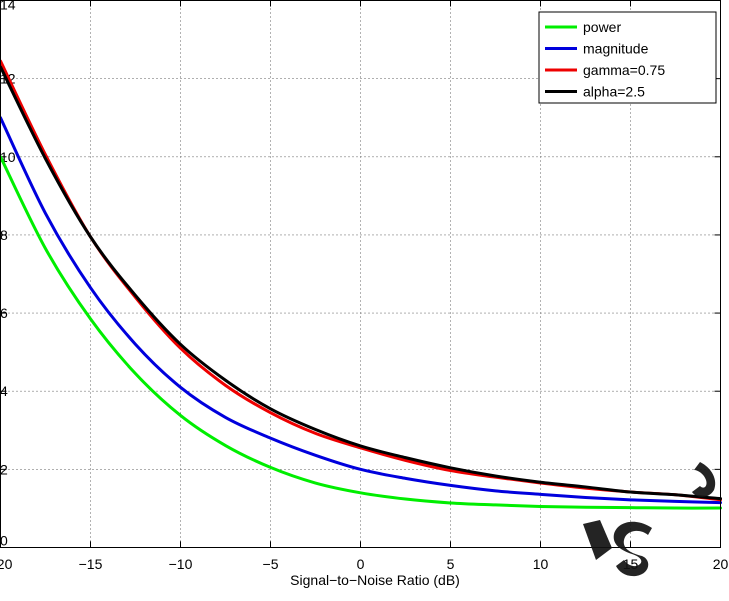  I want to click on legend-label-gamma-0-75: gamma=0.75, so click(624, 70).